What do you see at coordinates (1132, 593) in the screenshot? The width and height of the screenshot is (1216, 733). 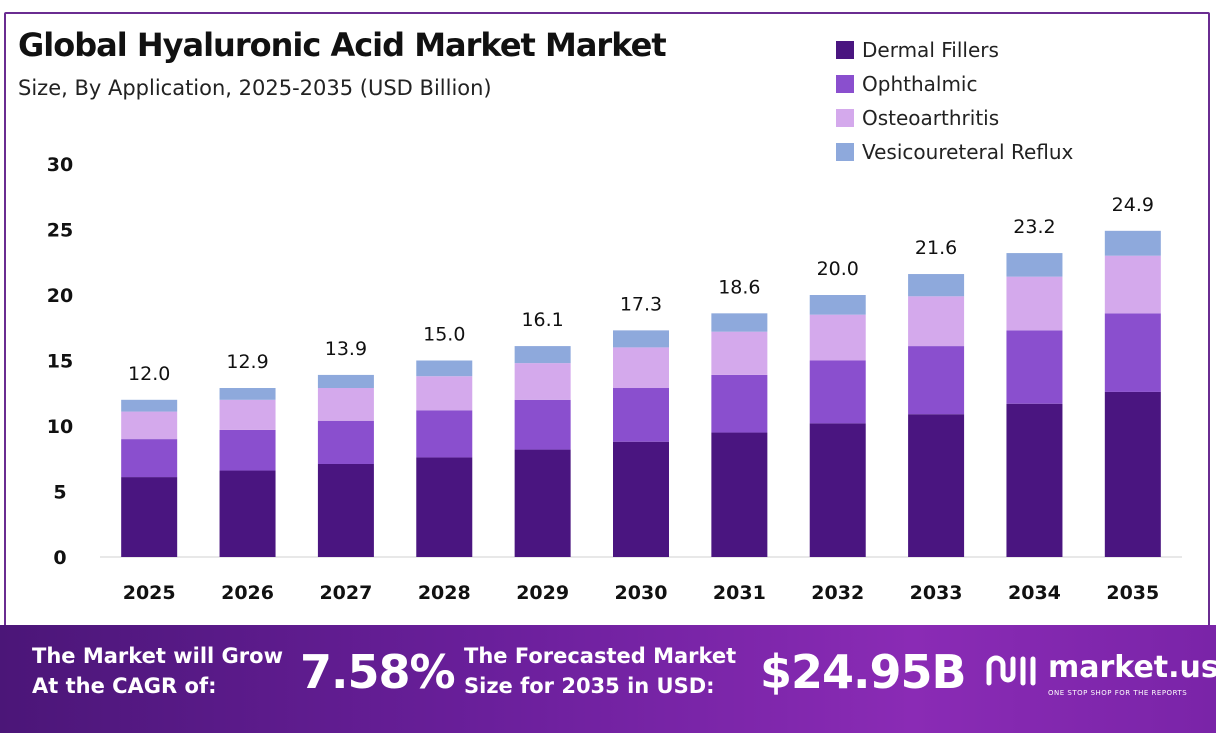 I see `x-tick-label: 2035` at bounding box center [1132, 593].